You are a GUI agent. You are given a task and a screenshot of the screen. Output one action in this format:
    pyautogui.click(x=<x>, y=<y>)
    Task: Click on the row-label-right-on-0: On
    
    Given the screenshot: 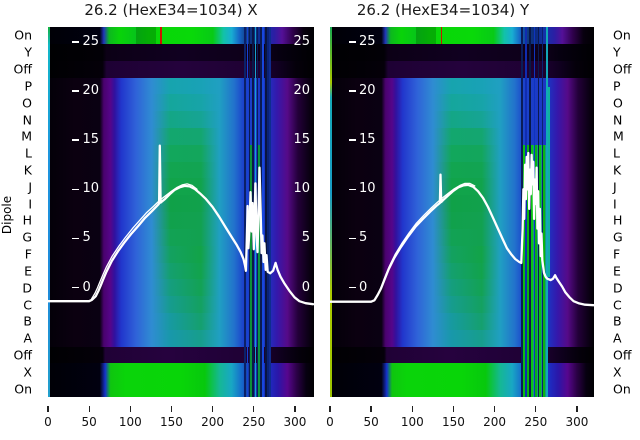 What is the action you would take?
    pyautogui.click(x=622, y=35)
    